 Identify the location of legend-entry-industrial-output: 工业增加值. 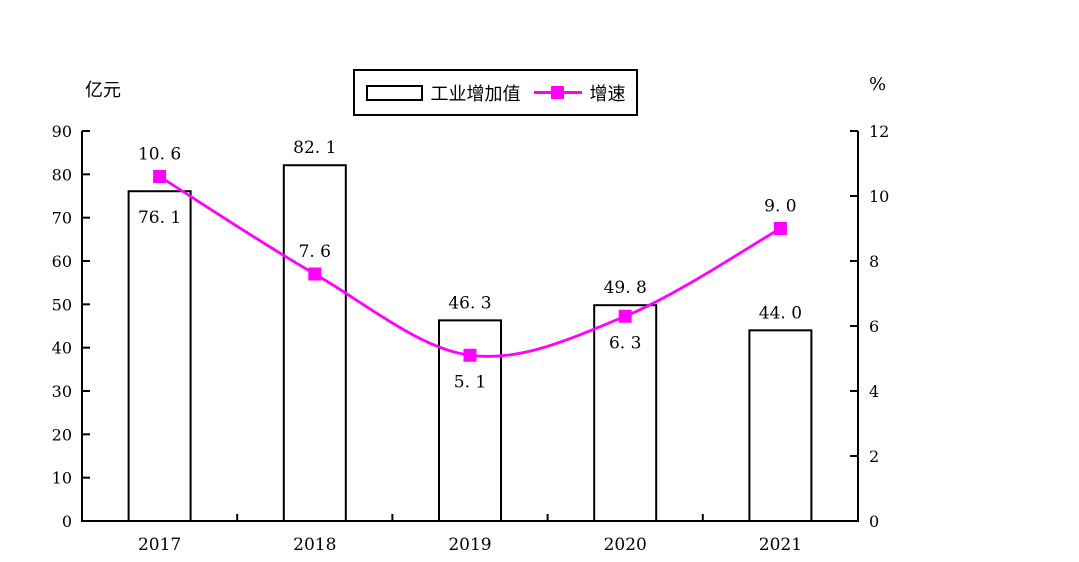
(443, 93).